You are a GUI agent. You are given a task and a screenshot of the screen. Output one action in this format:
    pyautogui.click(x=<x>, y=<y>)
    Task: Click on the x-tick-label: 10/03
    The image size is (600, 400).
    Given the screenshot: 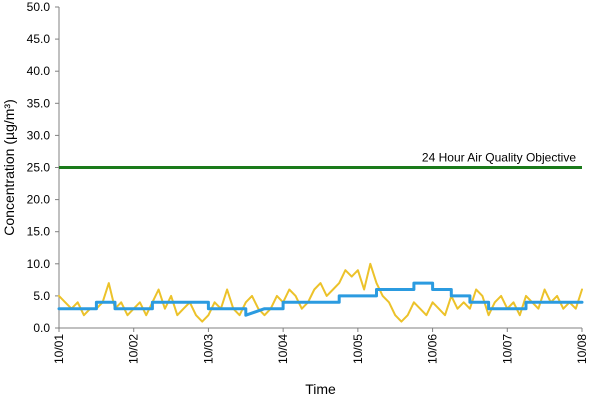 What is the action you would take?
    pyautogui.click(x=208, y=349)
    